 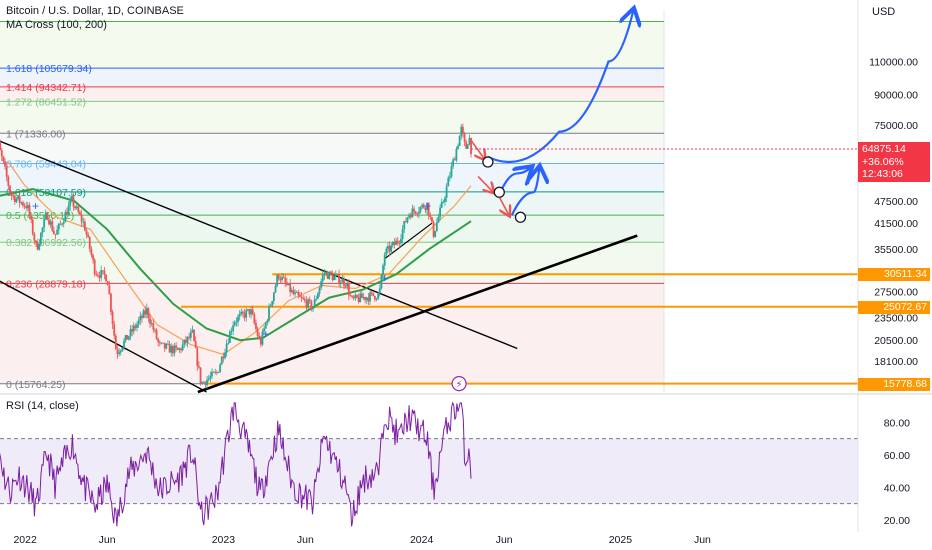 I want to click on ma-slow-line, so click(x=236, y=264).